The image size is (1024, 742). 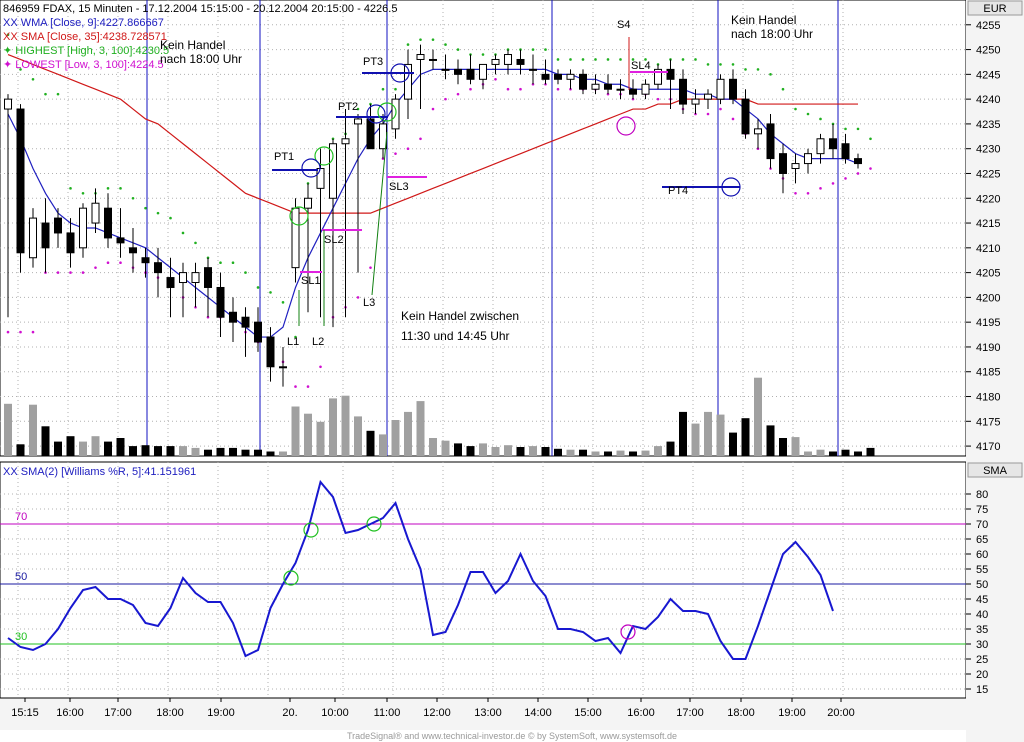 What do you see at coordinates (221, 713) in the screenshot?
I see `time-tick-label: 19:00` at bounding box center [221, 713].